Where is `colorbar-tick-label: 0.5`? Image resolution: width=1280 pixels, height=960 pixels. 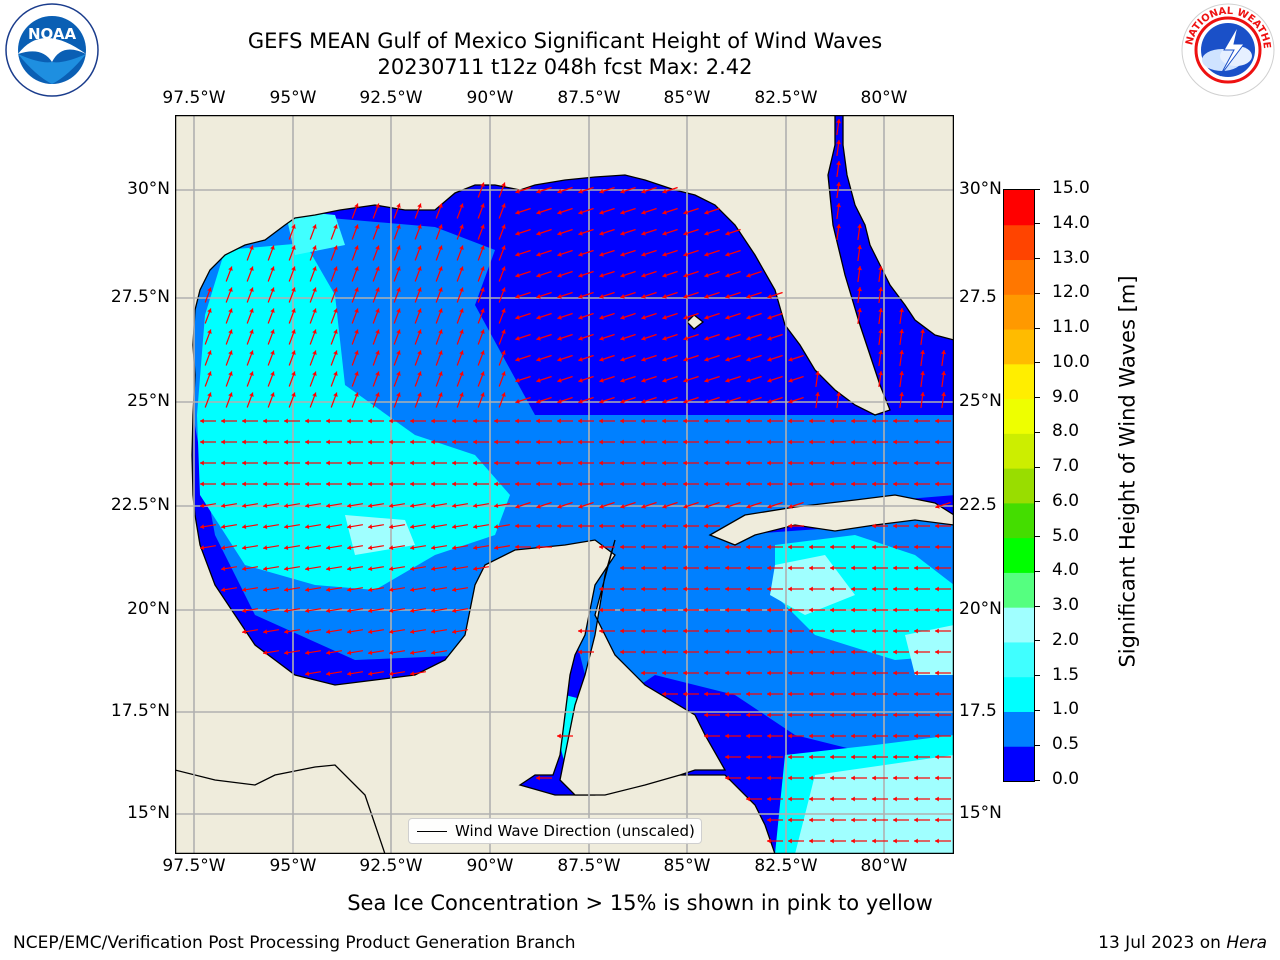
colorbar-tick-label: 0.5 is located at coordinates (1066, 744).